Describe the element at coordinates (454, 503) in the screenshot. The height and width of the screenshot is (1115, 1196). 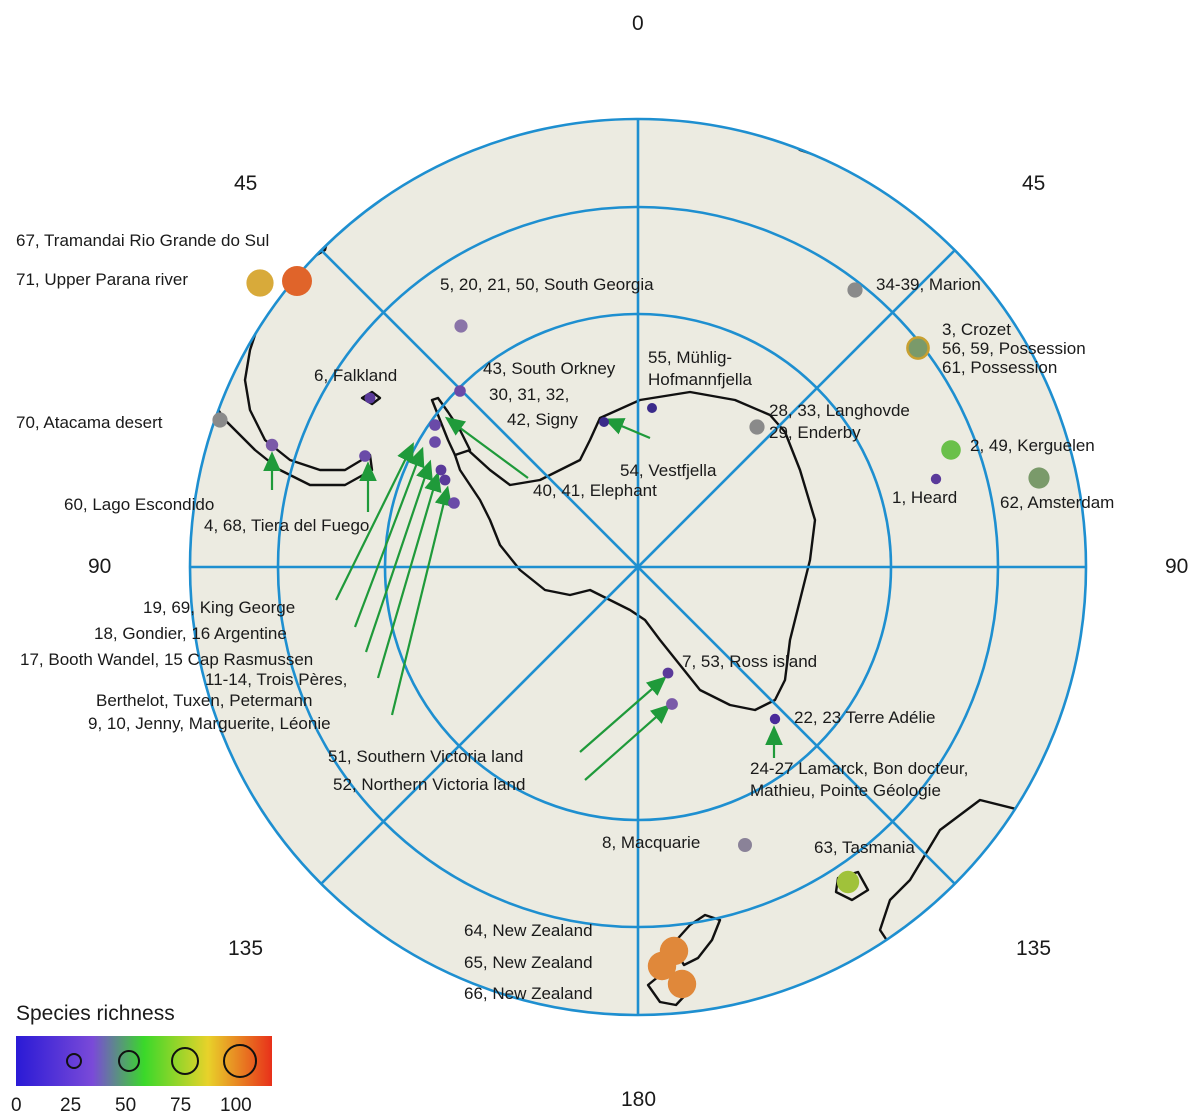
I see `site-marker-jenny` at that location.